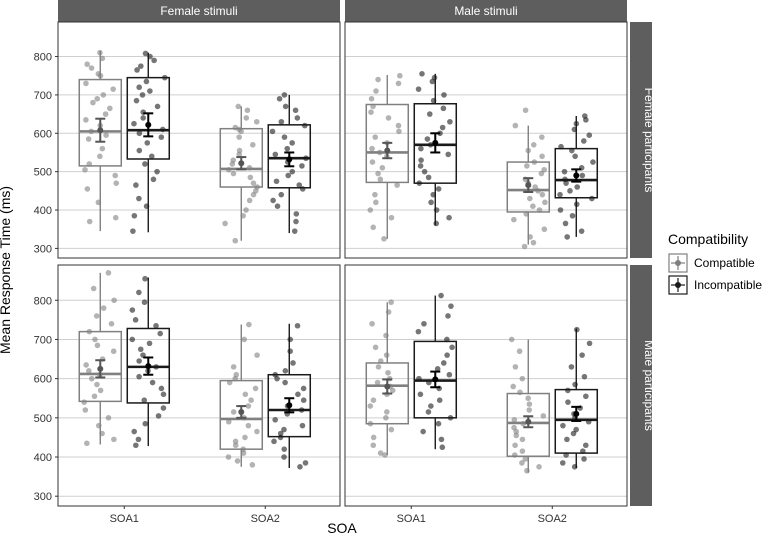  I want to click on row-strip, so click(641, 385).